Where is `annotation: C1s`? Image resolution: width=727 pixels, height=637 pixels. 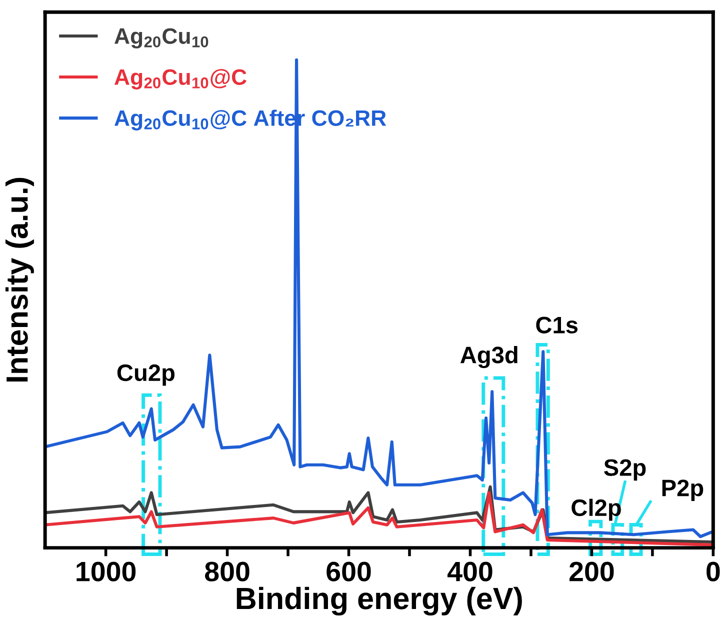
annotation: C1s is located at coordinates (557, 325).